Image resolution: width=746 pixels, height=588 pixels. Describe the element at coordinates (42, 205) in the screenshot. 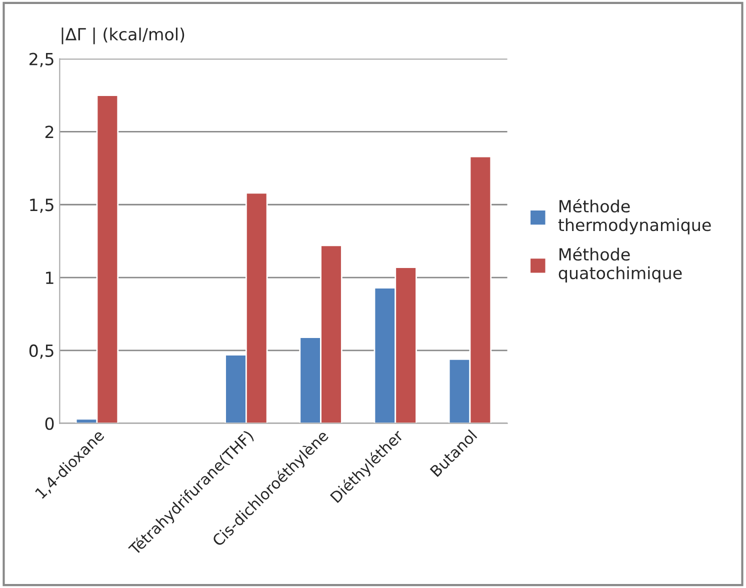

I see `y-tick-label: 1,5` at that location.